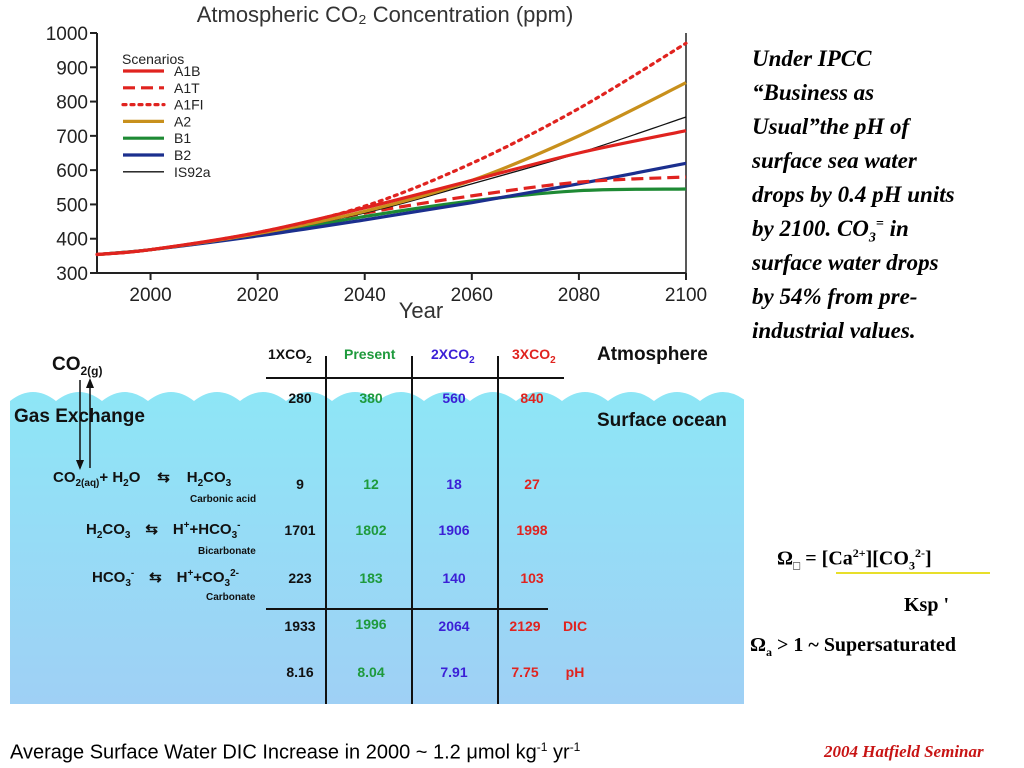  I want to click on note-line: surface water drops, so click(845, 262).